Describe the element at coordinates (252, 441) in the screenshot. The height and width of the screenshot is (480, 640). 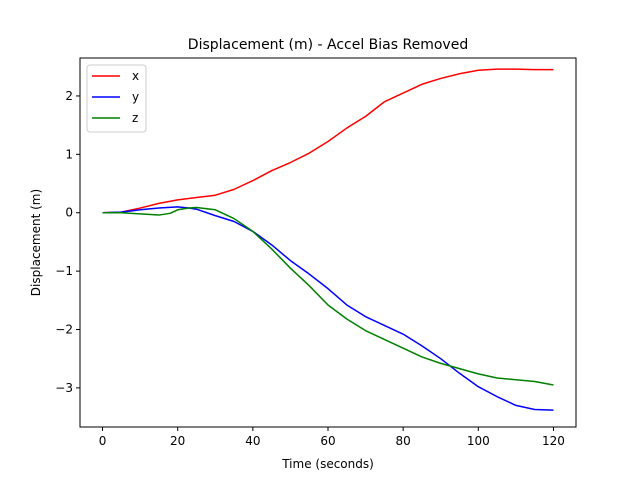
I see `x-tick-label: 40` at that location.